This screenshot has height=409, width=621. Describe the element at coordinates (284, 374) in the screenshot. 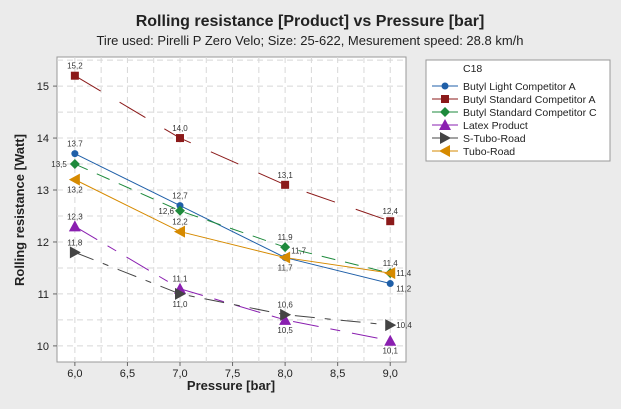

I see `x-tick-label: 8,0` at that location.